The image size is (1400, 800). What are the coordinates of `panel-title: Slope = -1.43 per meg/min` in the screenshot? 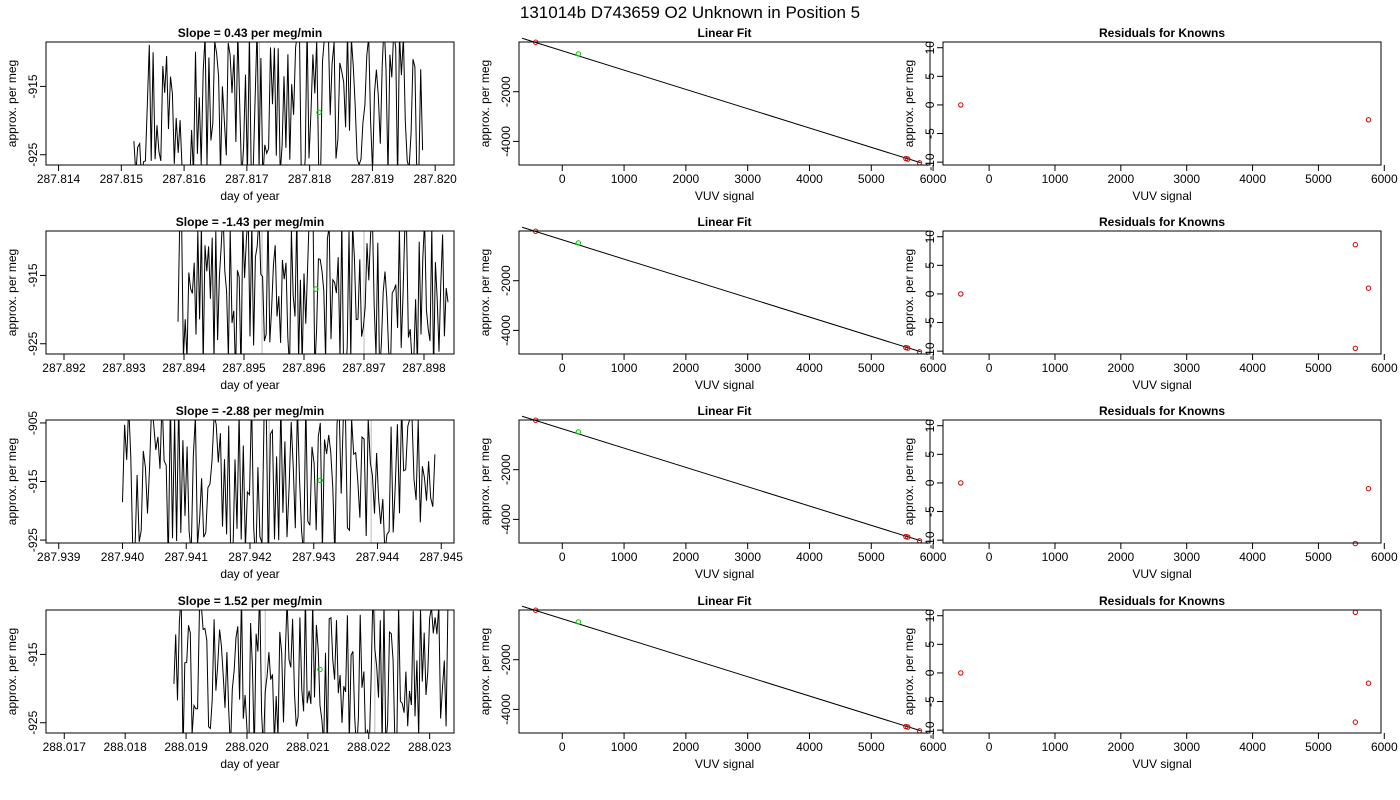 It's located at (250, 222).